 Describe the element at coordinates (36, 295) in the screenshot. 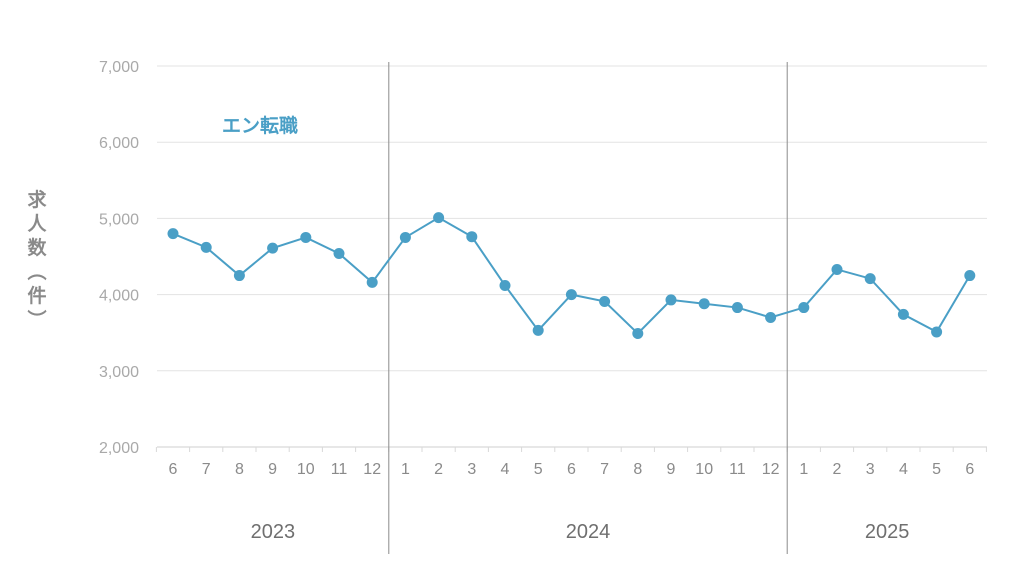

I see `y-axis-label-char: 件` at that location.